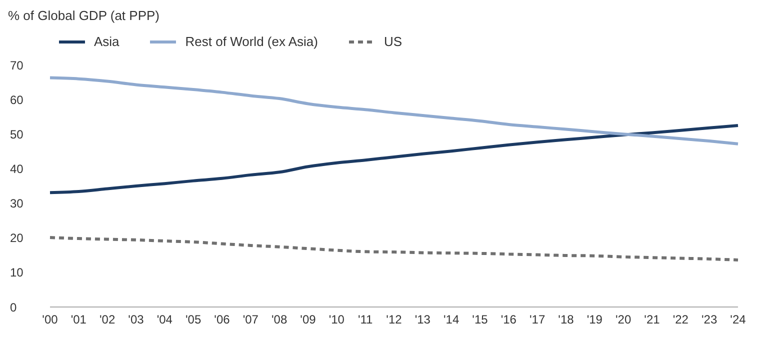  Describe the element at coordinates (107, 41) in the screenshot. I see `legend-label: Asia` at that location.